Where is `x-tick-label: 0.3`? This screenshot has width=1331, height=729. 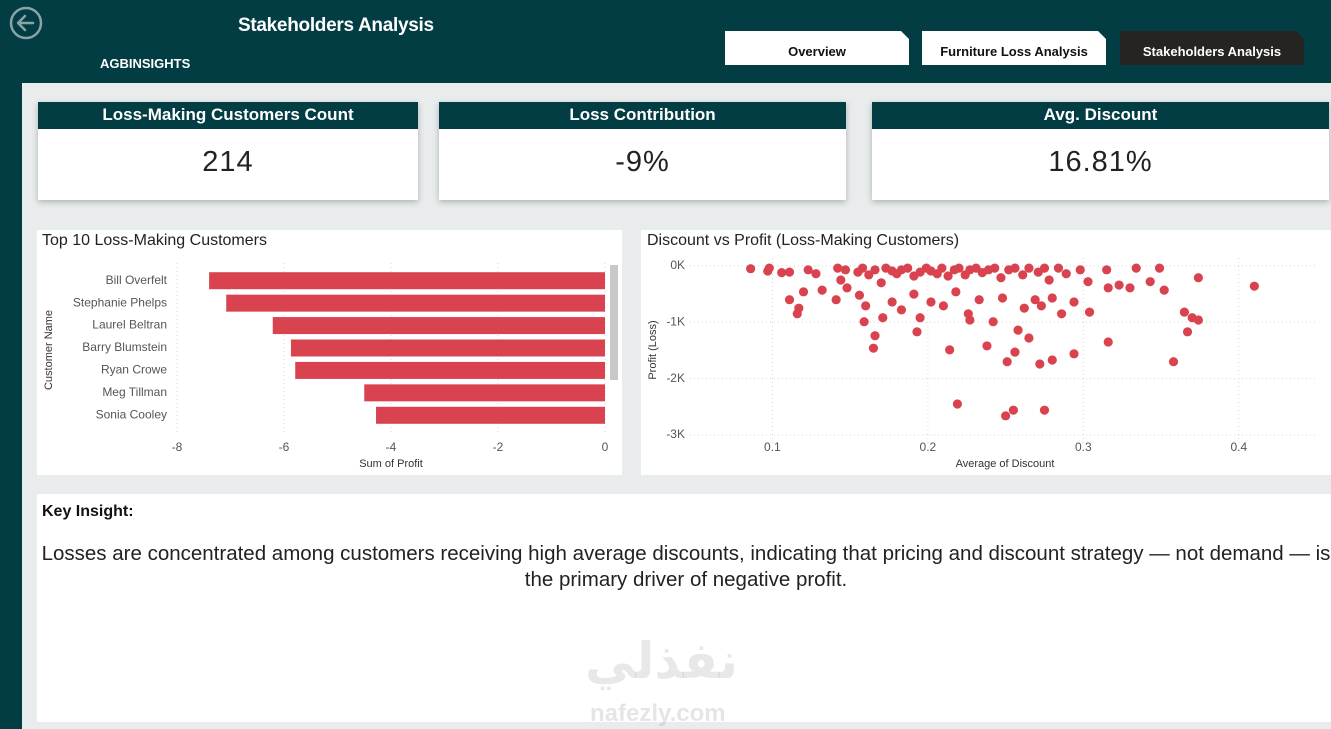 x-tick-label: 0.3 is located at coordinates (1083, 447).